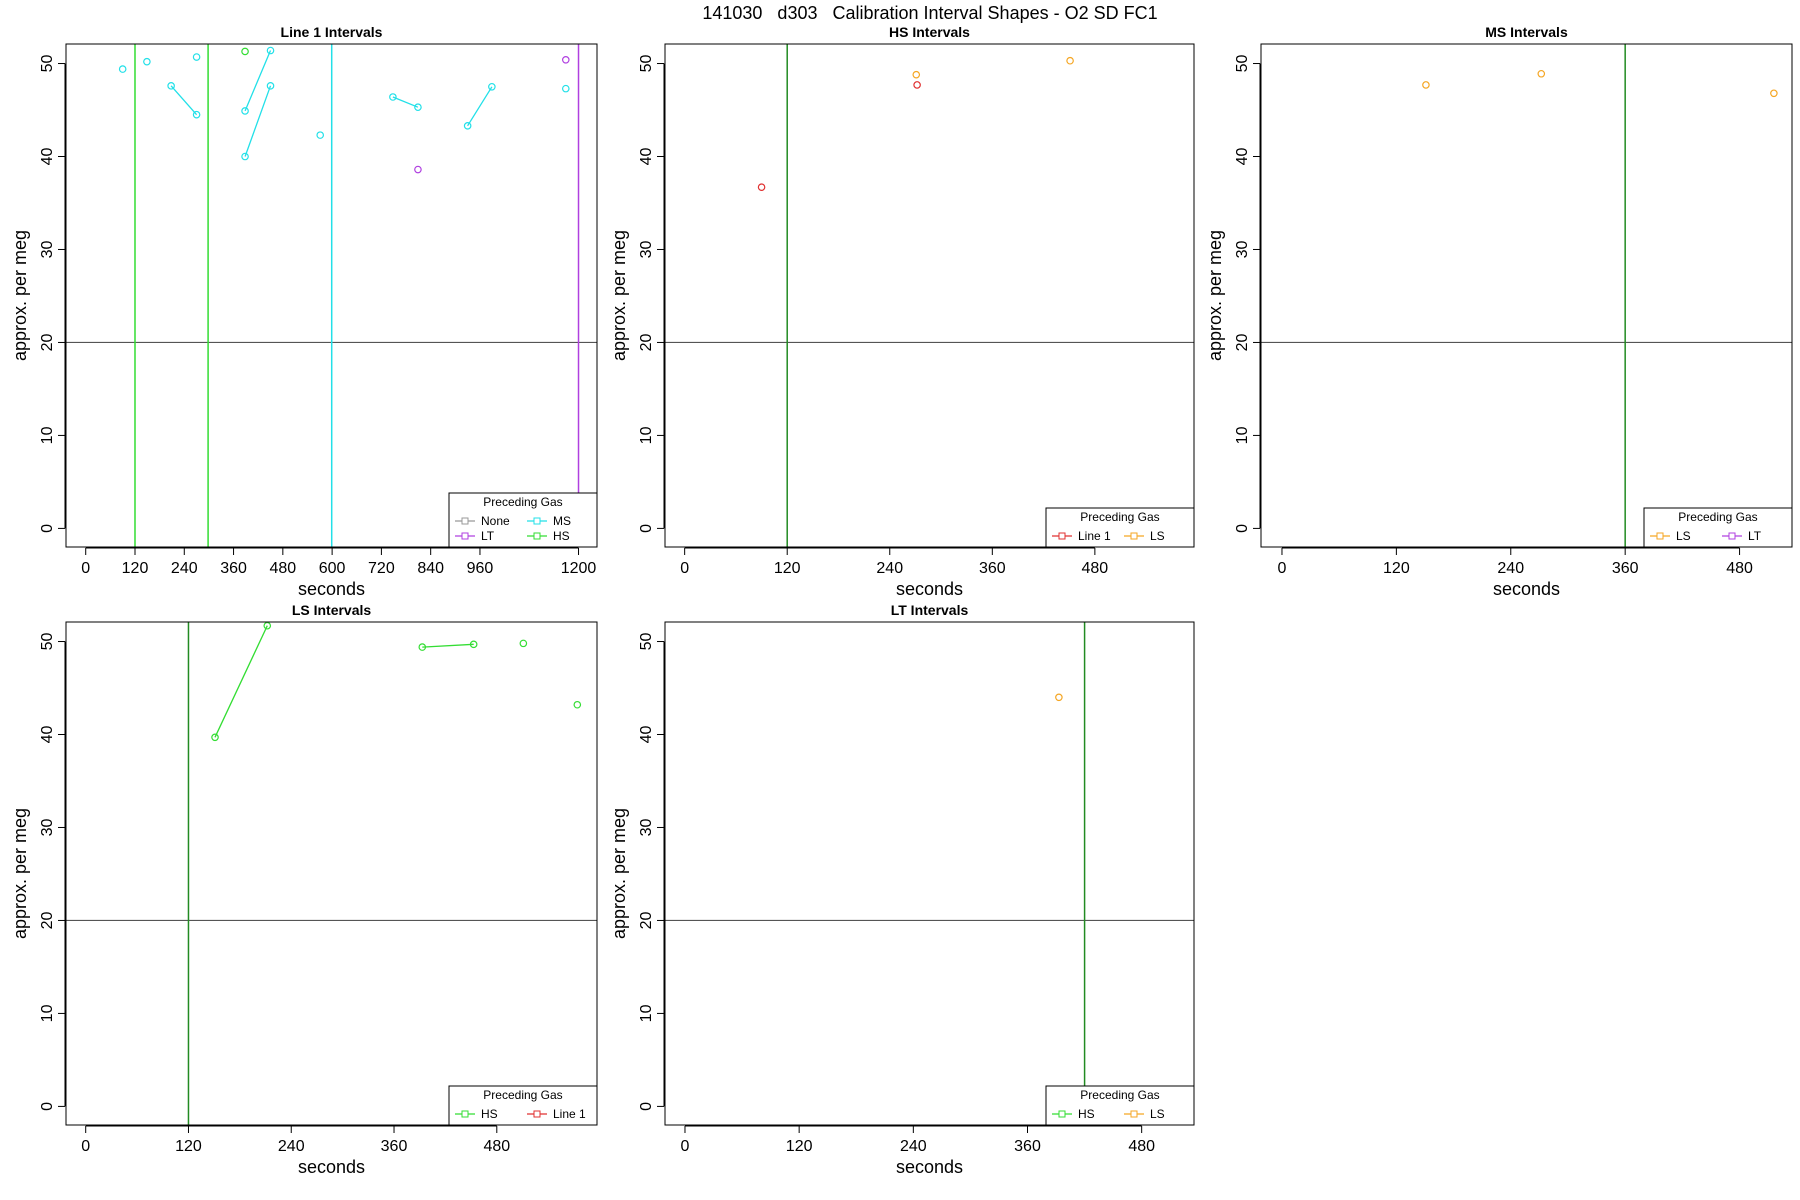 The height and width of the screenshot is (1200, 1800). Describe the element at coordinates (381, 568) in the screenshot. I see `x-tick-label: 720` at that location.